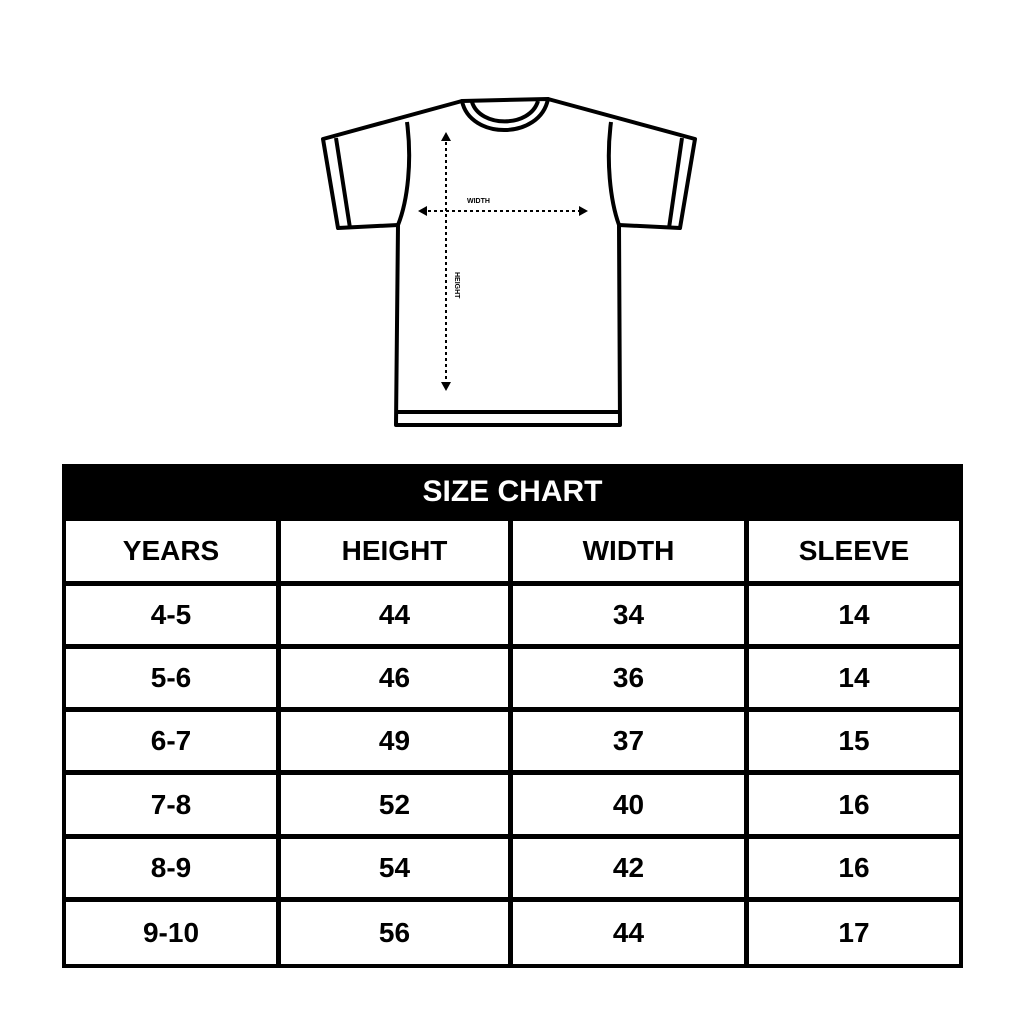  Describe the element at coordinates (854, 933) in the screenshot. I see `table-cell: 17` at that location.